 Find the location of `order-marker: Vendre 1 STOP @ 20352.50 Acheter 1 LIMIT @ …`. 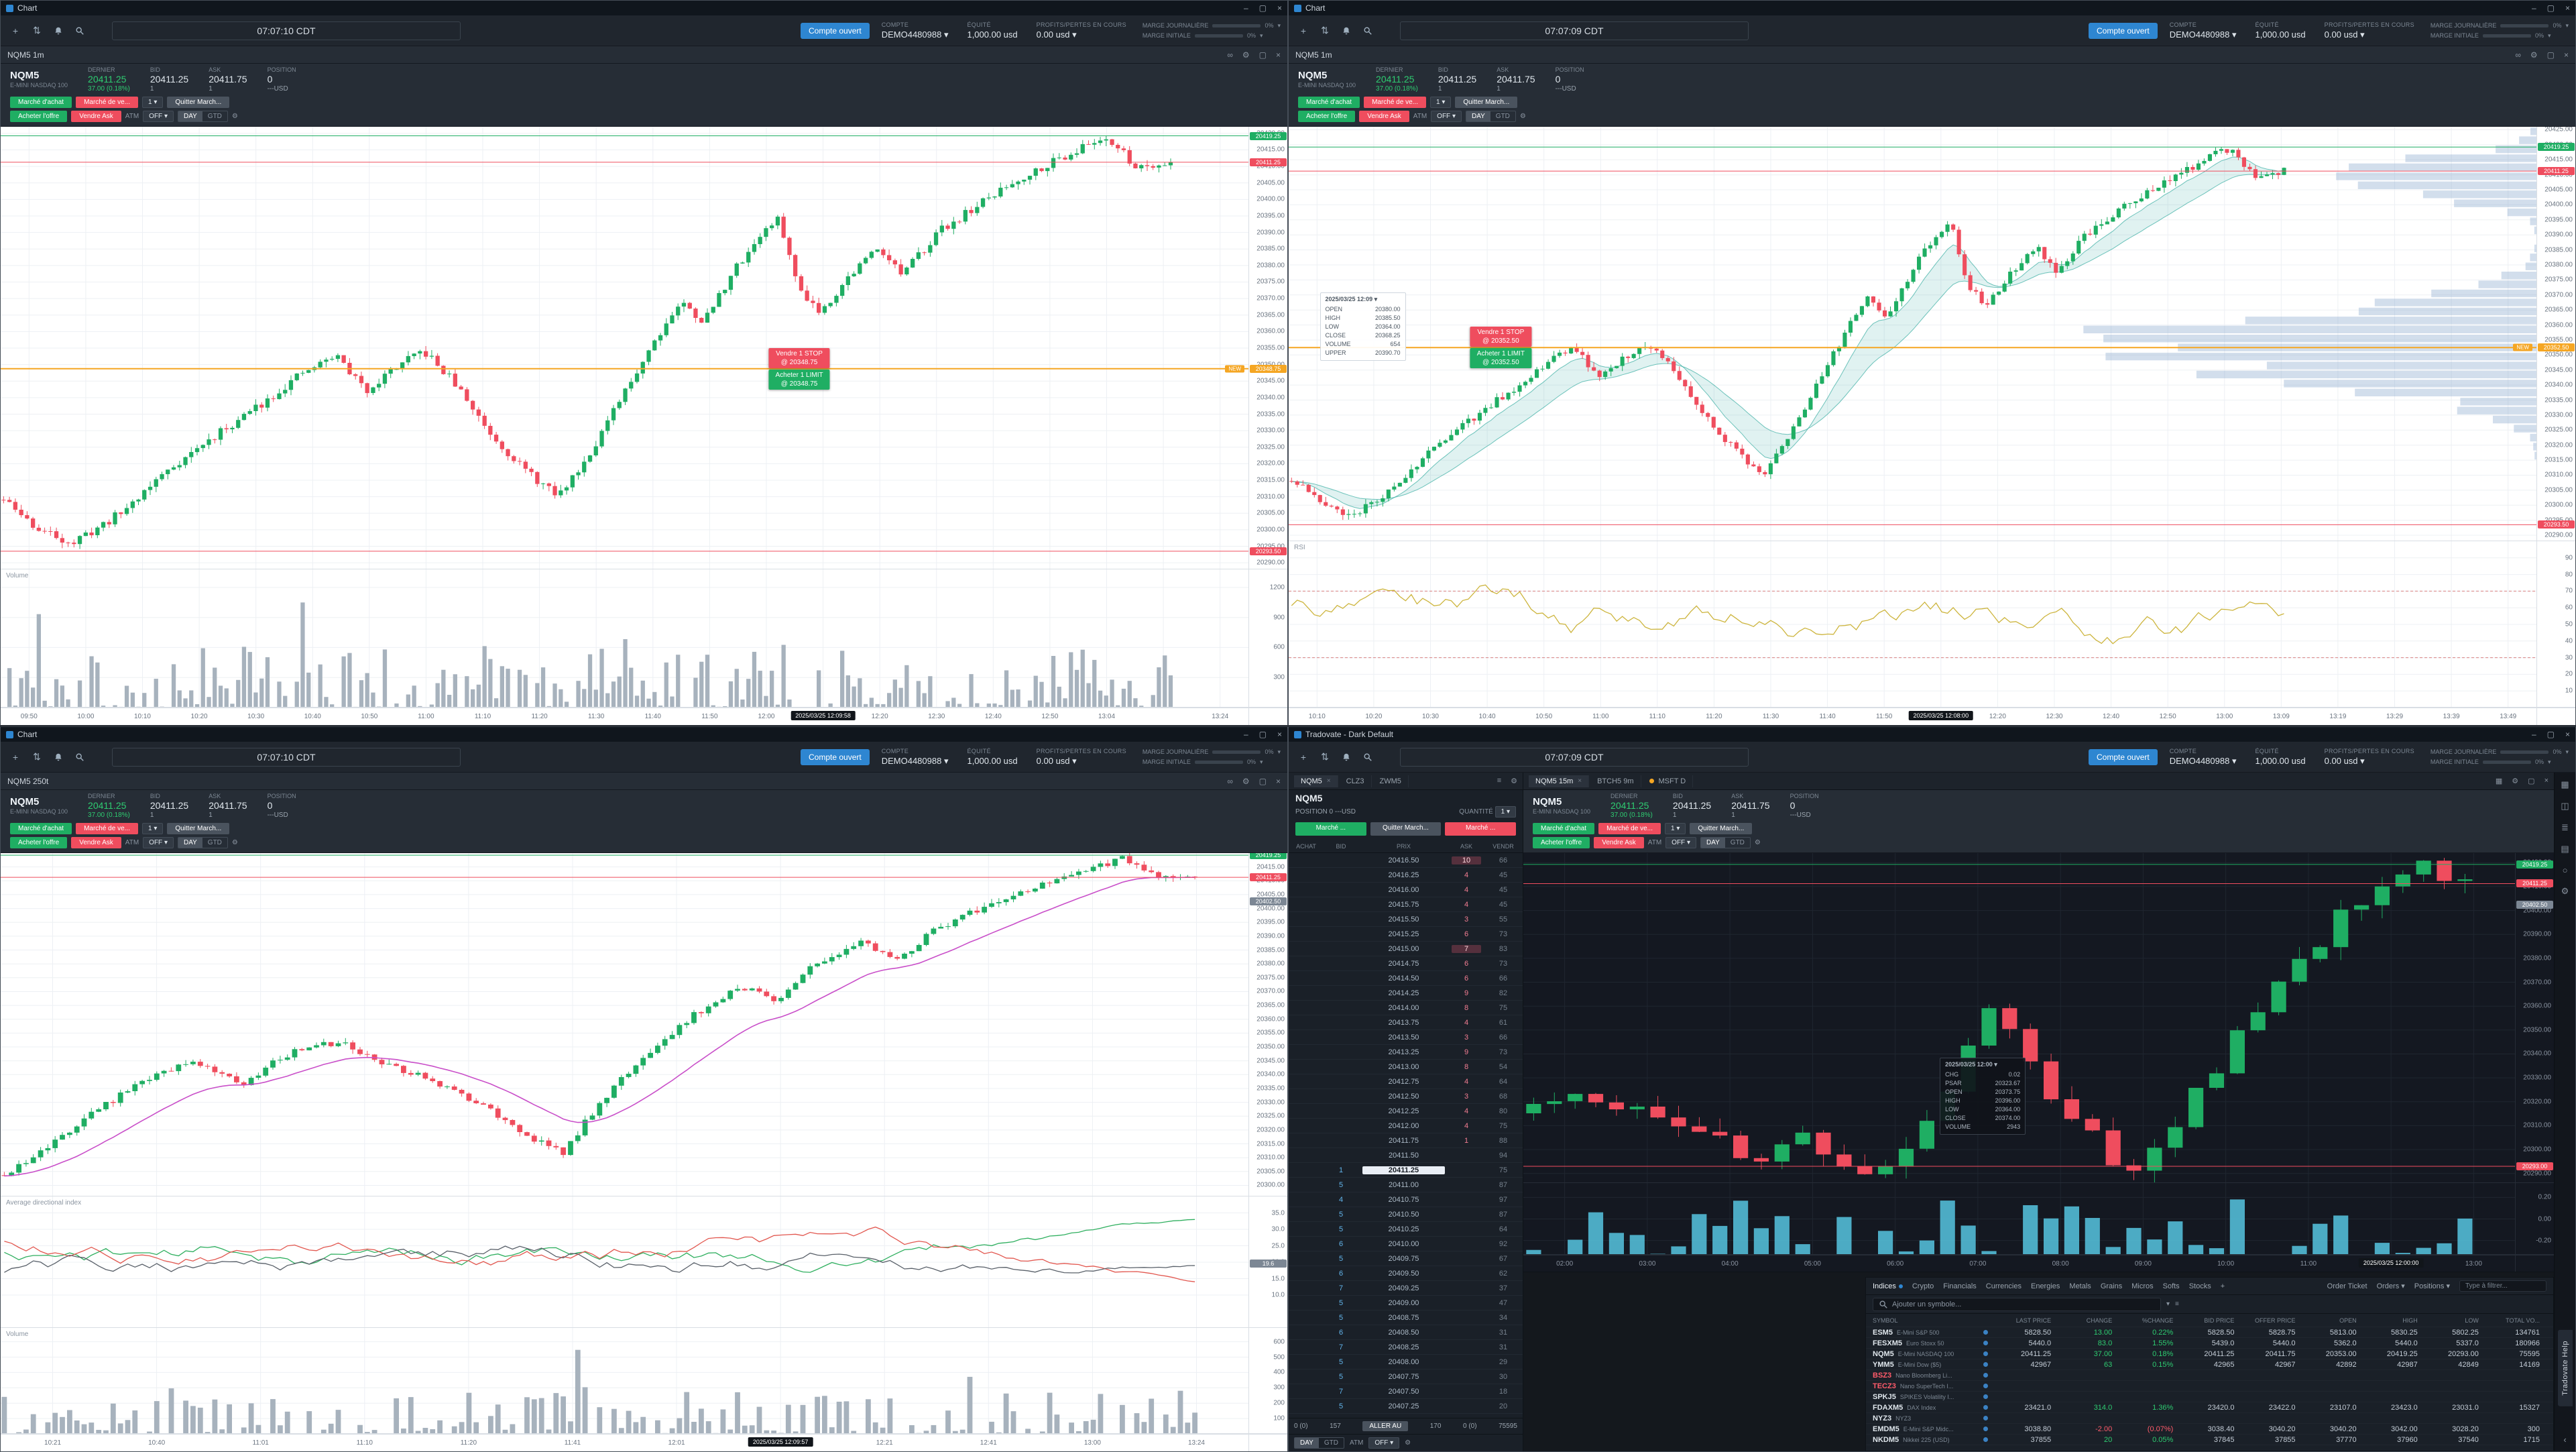

order-marker: Vendre 1 STOP @ 20352.50 Acheter 1 LIMIT @ … is located at coordinates (1500, 348).